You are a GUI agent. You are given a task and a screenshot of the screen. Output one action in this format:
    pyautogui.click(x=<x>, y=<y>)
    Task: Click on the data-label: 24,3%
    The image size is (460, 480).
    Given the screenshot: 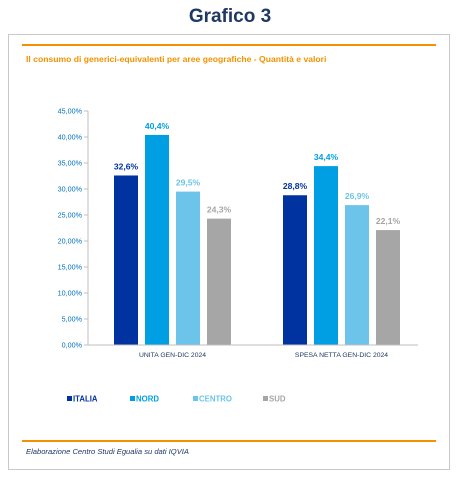 What is the action you would take?
    pyautogui.click(x=219, y=210)
    